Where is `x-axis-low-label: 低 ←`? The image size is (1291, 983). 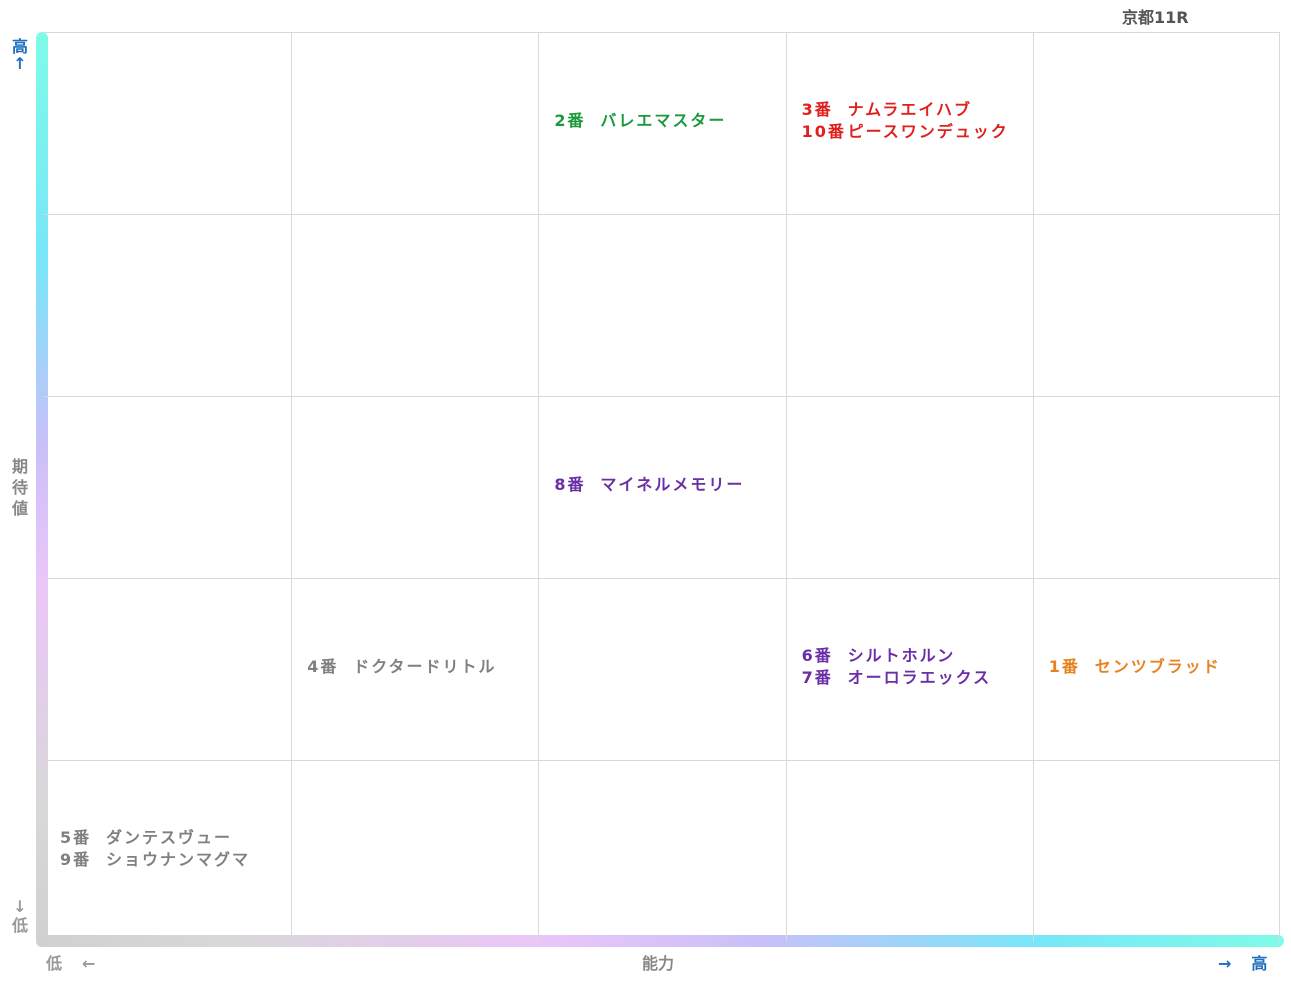 x-axis-low-label: 低 ← is located at coordinates (70, 963).